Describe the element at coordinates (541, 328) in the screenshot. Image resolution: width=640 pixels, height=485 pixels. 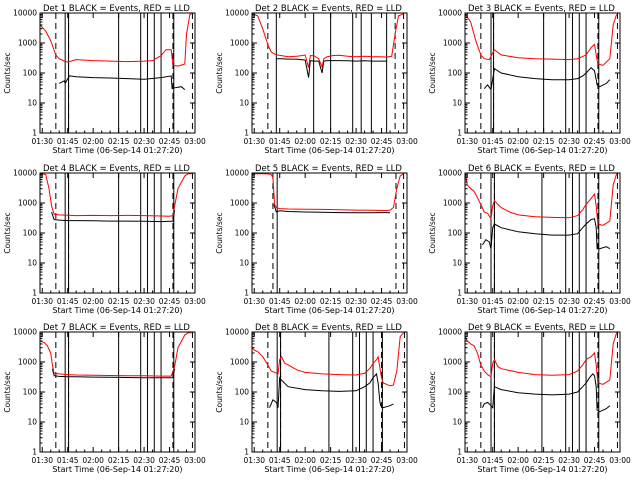
I see `chart-title: Det 9 BLACK = Events, RED = LLD` at that location.